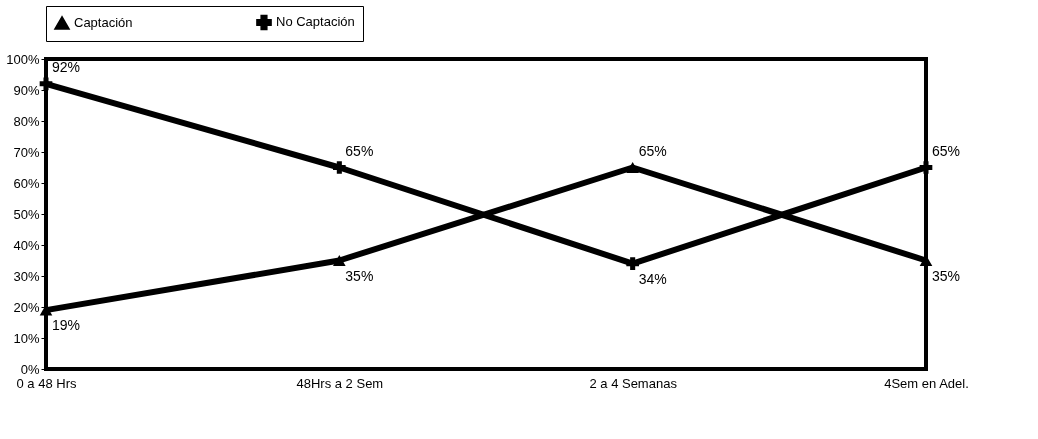  I want to click on y-tick-label: 10%, so click(26, 338).